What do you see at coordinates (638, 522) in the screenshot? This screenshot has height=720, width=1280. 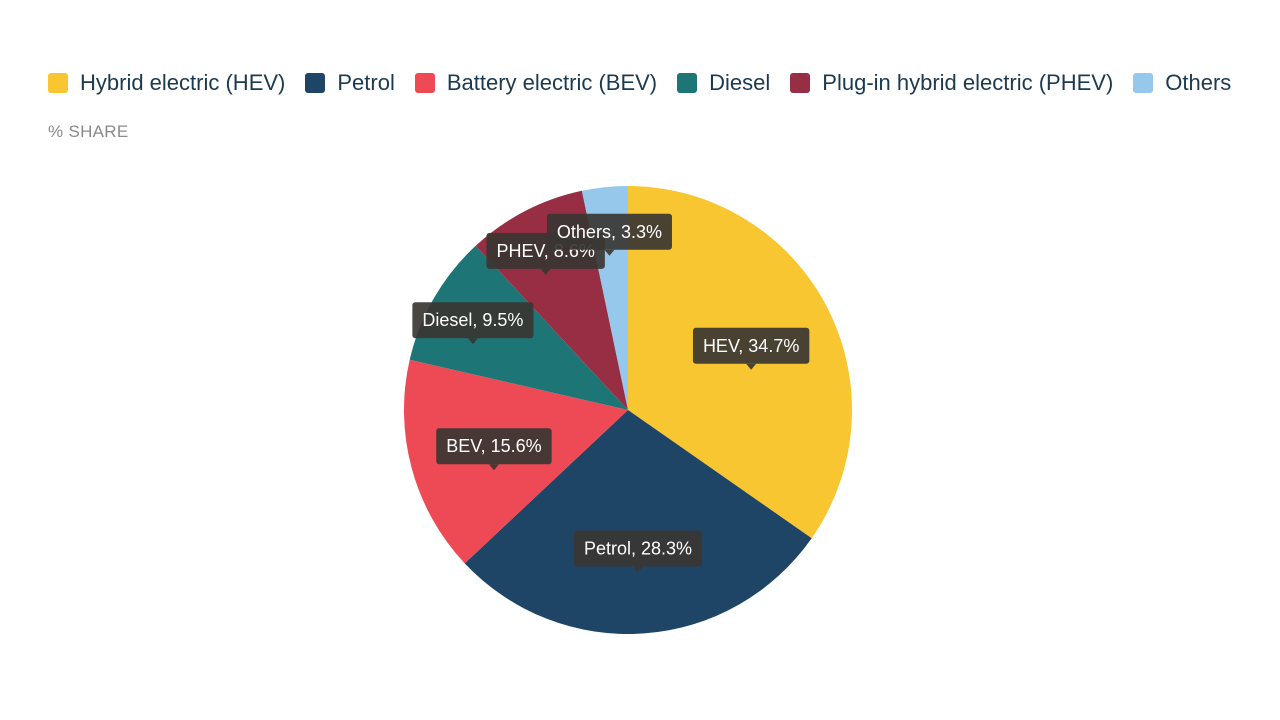 I see `pie-slice-petrol` at bounding box center [638, 522].